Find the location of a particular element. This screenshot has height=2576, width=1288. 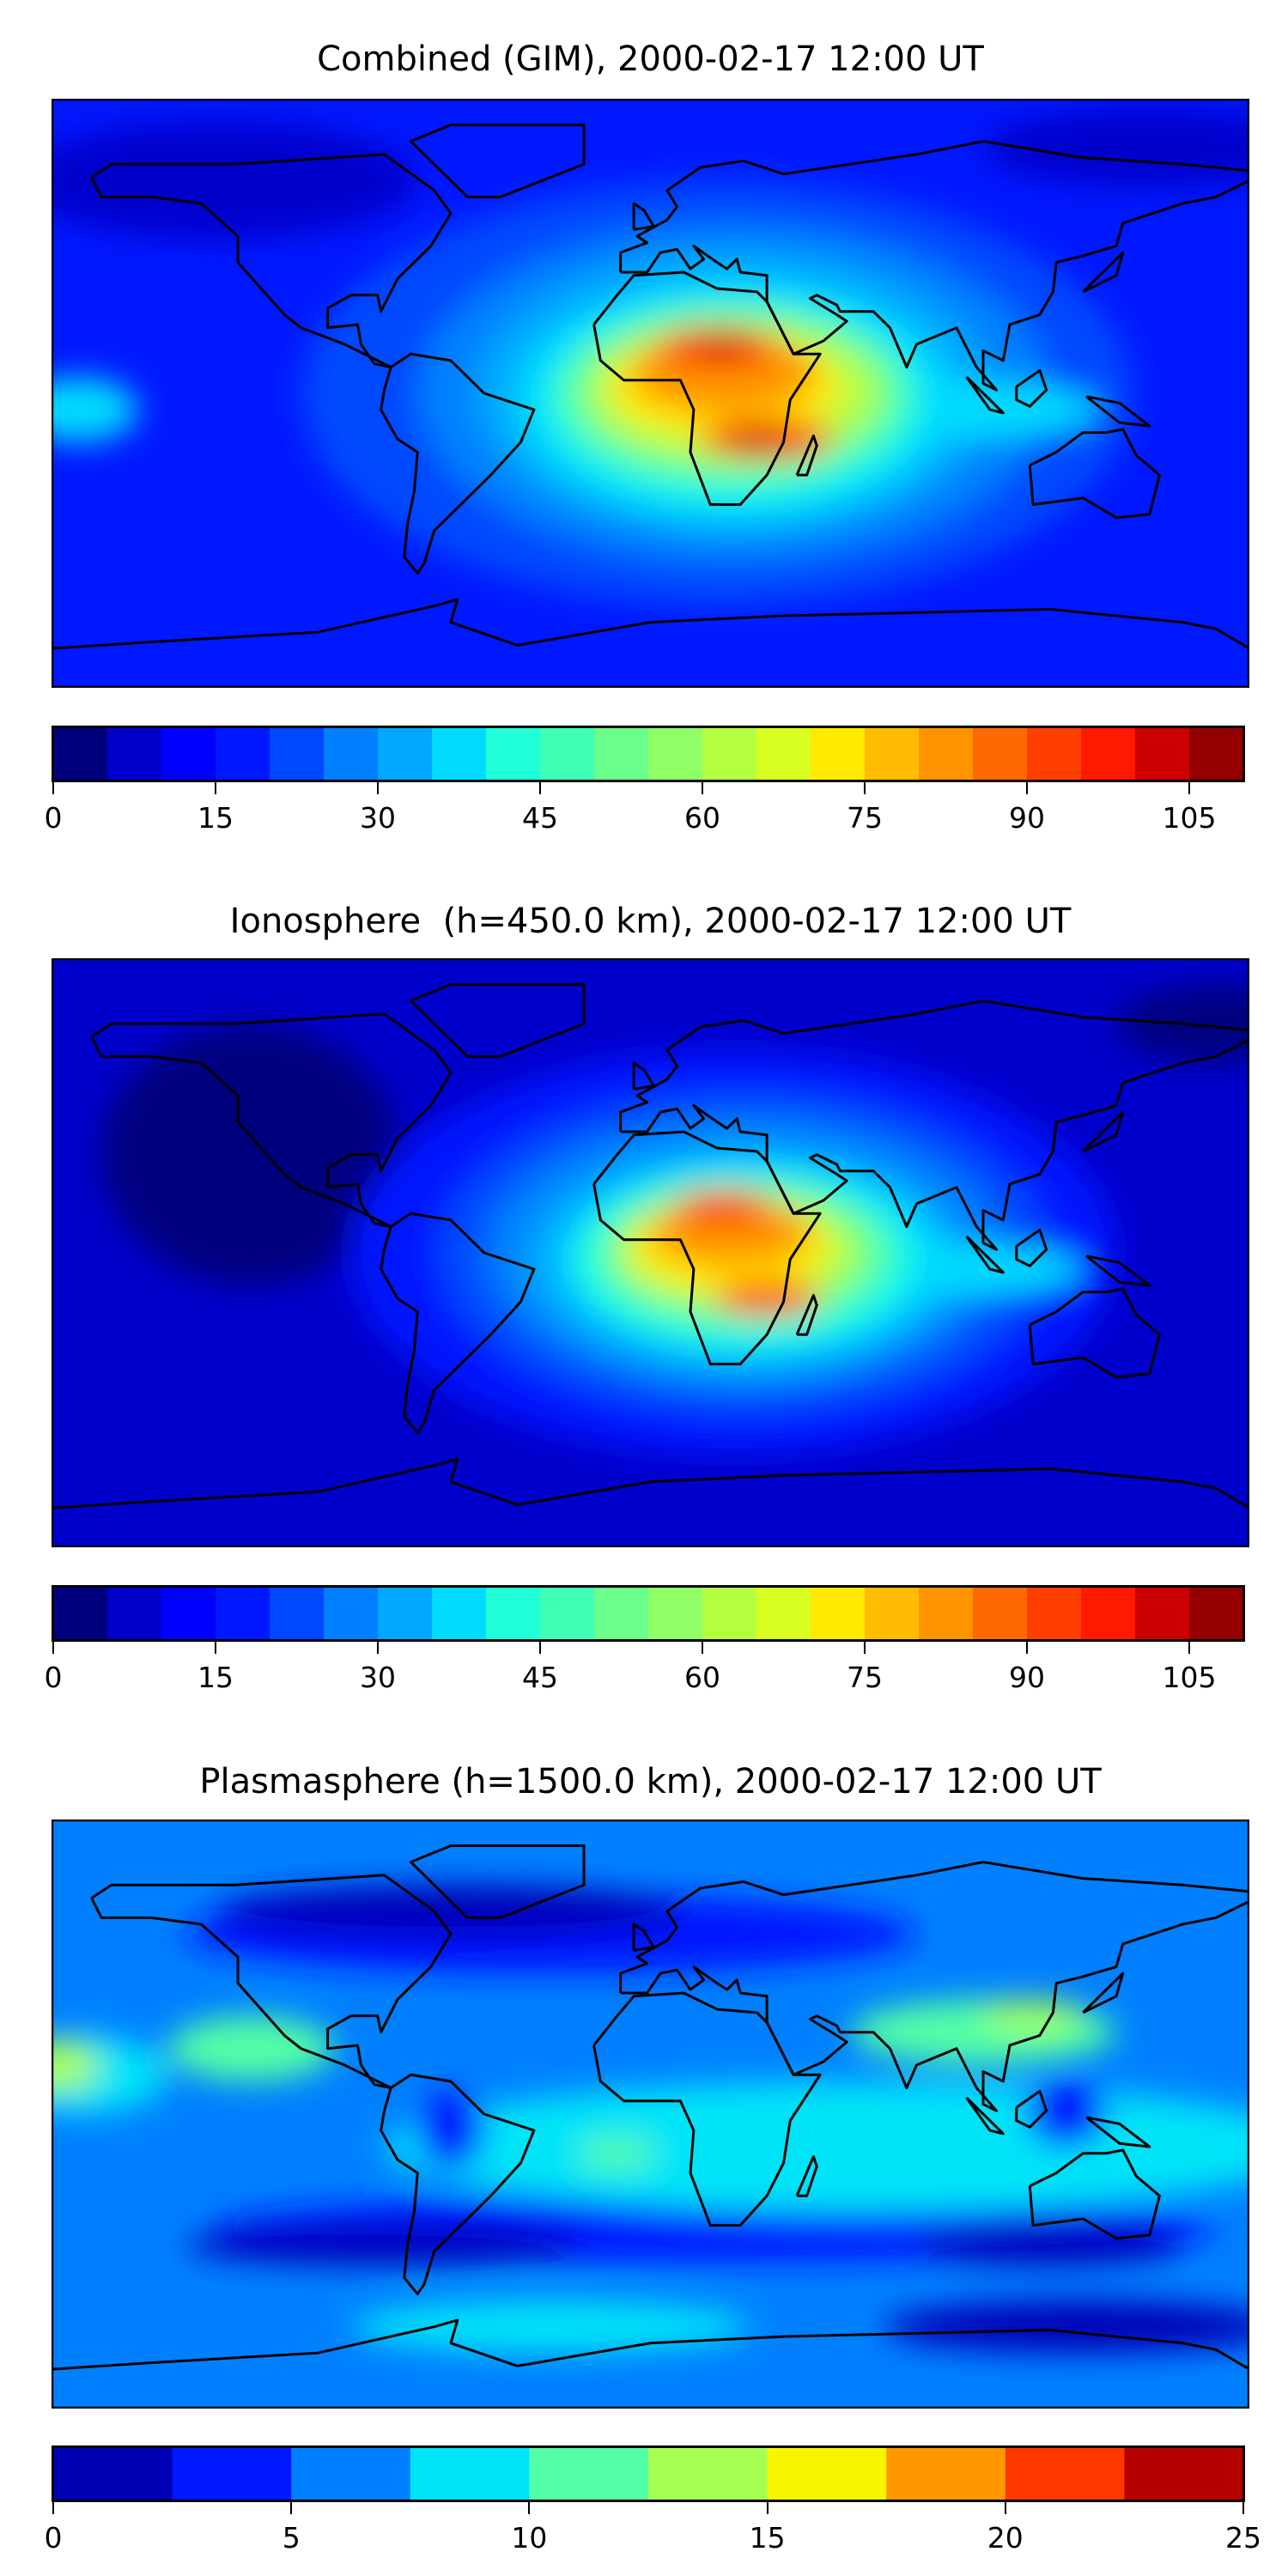

colorbar-plasmasphere is located at coordinates (649, 2473).